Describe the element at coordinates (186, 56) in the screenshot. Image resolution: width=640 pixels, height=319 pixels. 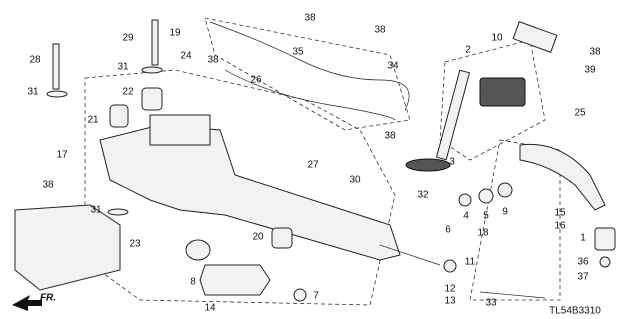
I see `callout: 24` at that location.